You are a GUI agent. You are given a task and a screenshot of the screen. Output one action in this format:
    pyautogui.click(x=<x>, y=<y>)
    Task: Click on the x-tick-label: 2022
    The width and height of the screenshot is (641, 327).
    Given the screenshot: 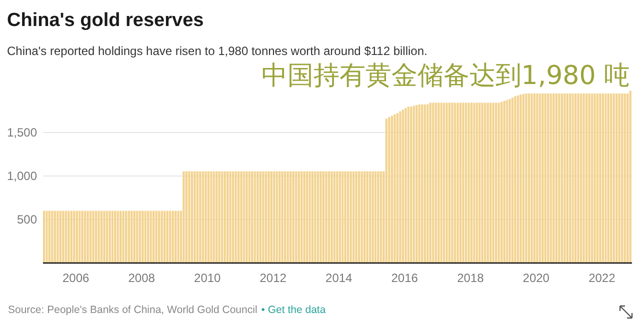 What is the action you would take?
    pyautogui.click(x=602, y=278)
    